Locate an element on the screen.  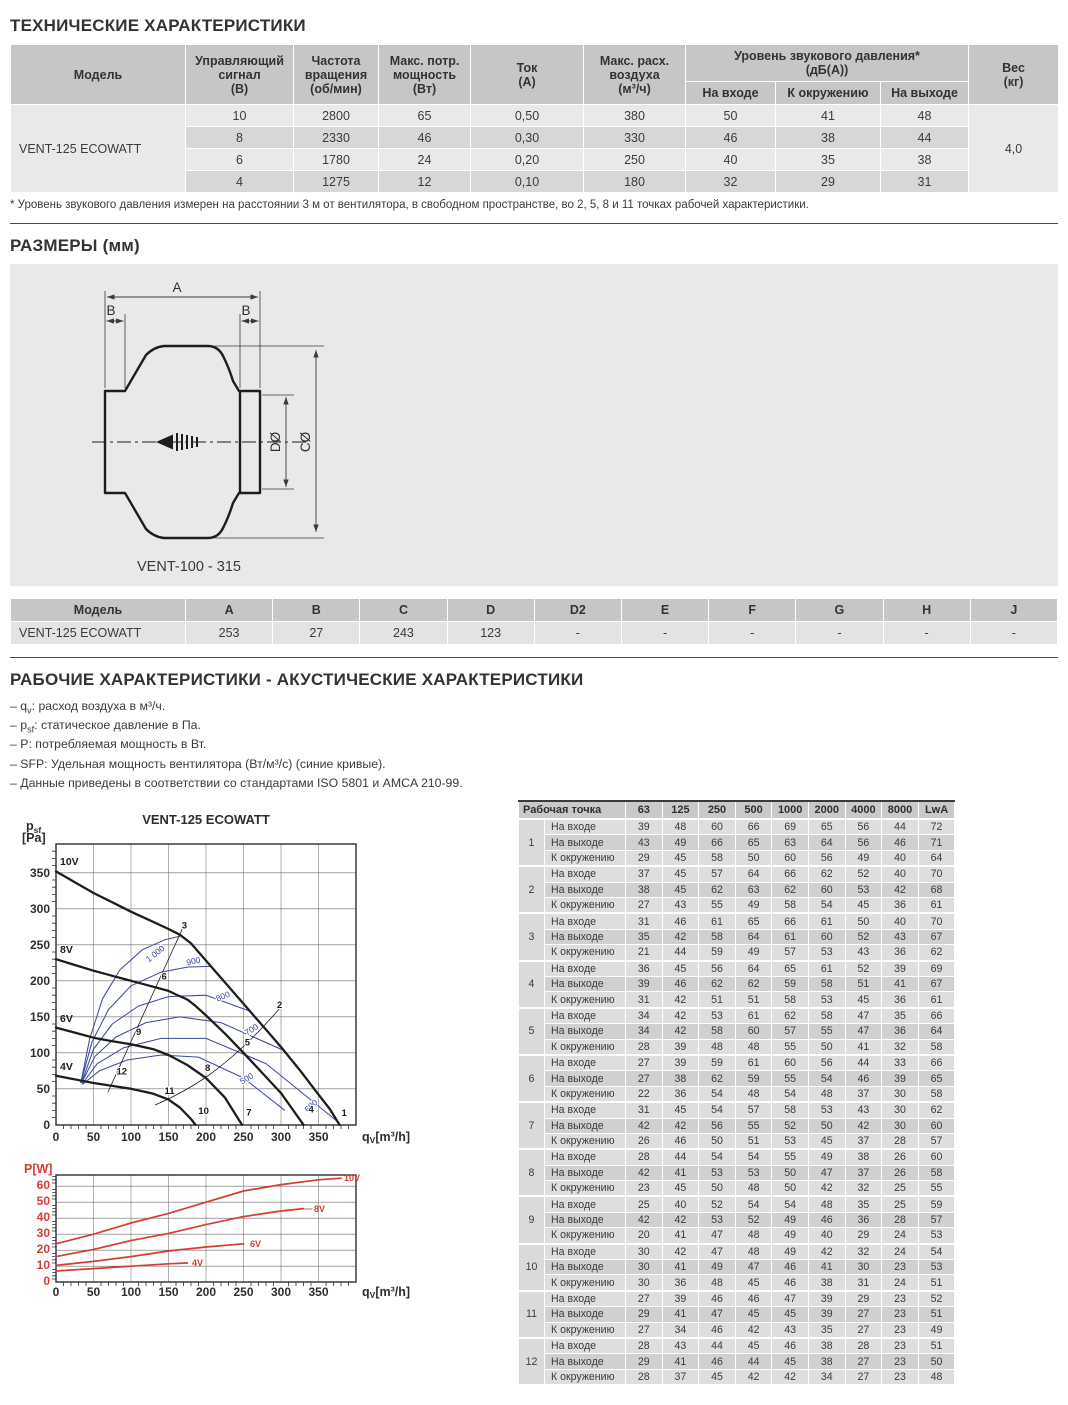
sound-level-value: 25 is located at coordinates (644, 1204).